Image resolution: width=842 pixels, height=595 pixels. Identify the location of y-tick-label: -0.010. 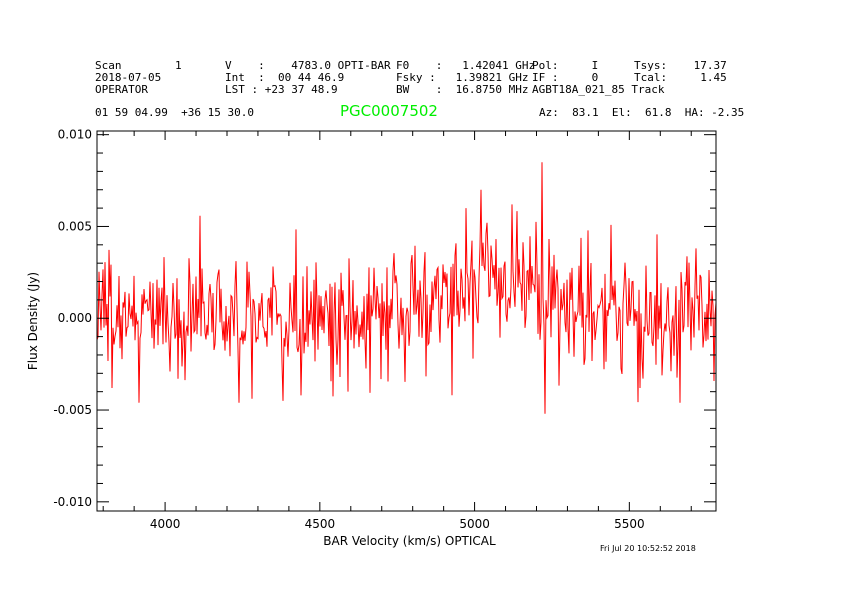
(72, 502).